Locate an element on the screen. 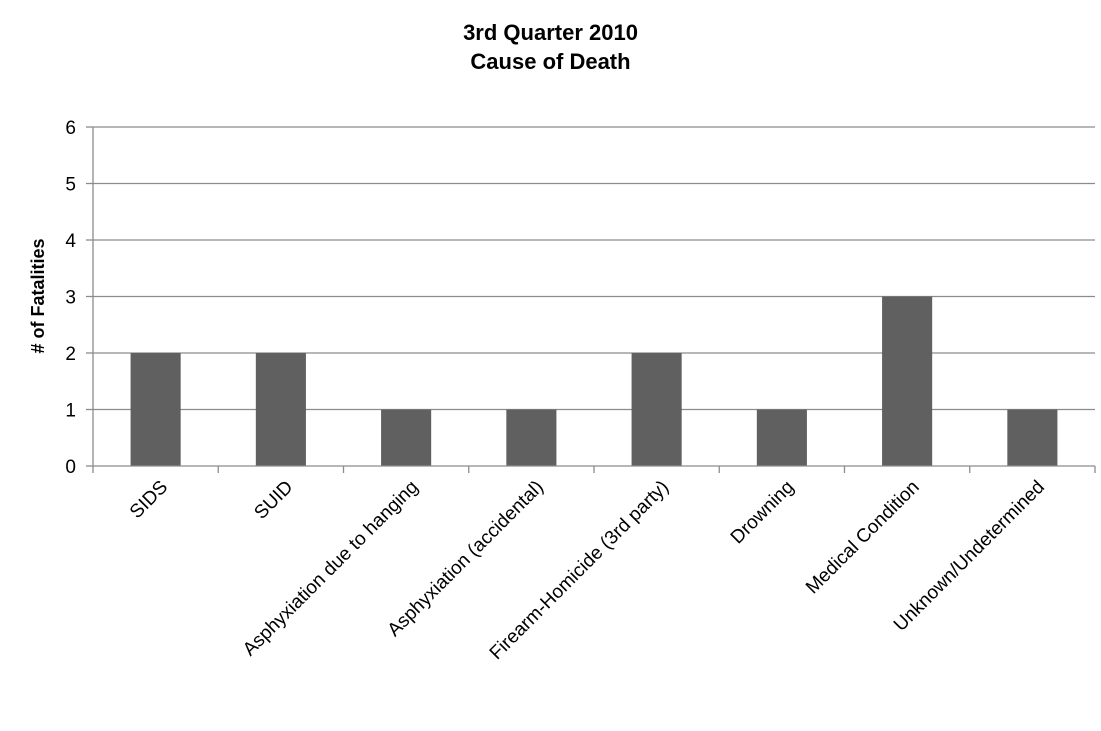 Image resolution: width=1101 pixels, height=731 pixels. y-tick-labels: 0 1 2 3 4 5 6 is located at coordinates (70, 298).